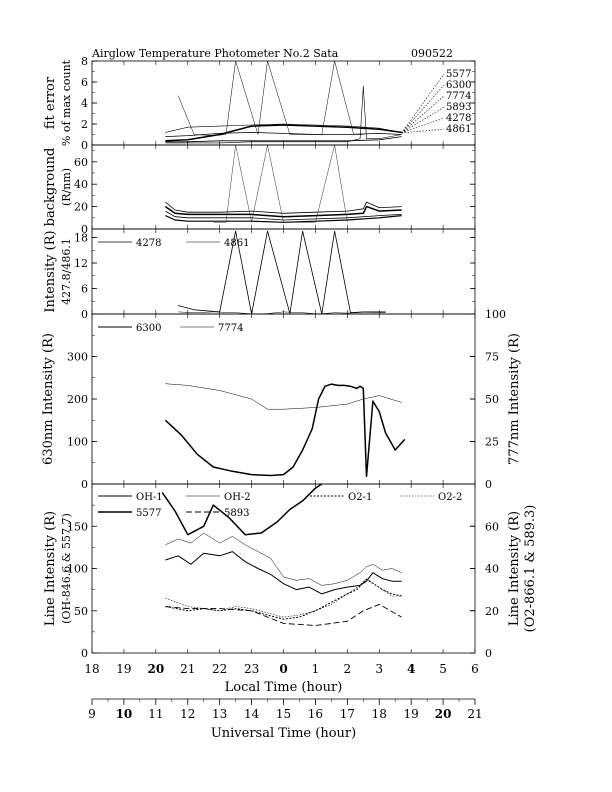 The image size is (612, 792). What do you see at coordinates (475, 669) in the screenshot?
I see `local-time-tick-label: 6` at bounding box center [475, 669].